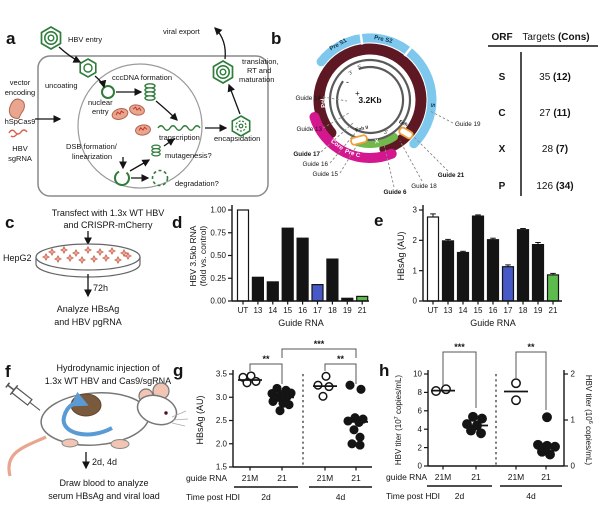 This screenshot has width=600, height=506. I want to click on chart-e-layer: UT 13 14 15 16 17 18 19 21 0 1 2 3, so click(487, 260).